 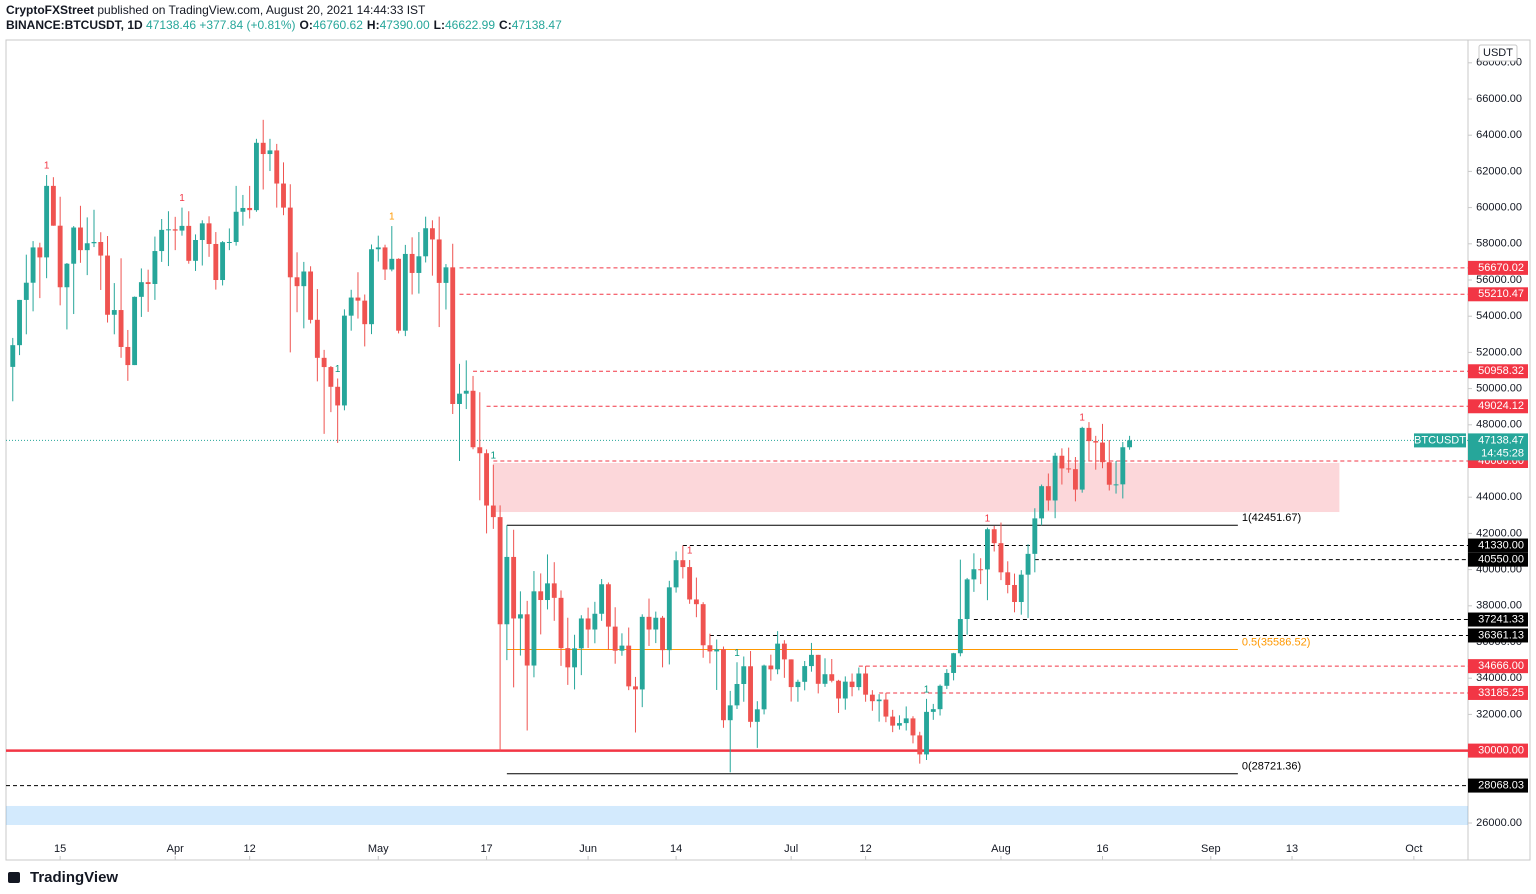 What do you see at coordinates (378, 849) in the screenshot?
I see `x-tick-label: May` at bounding box center [378, 849].